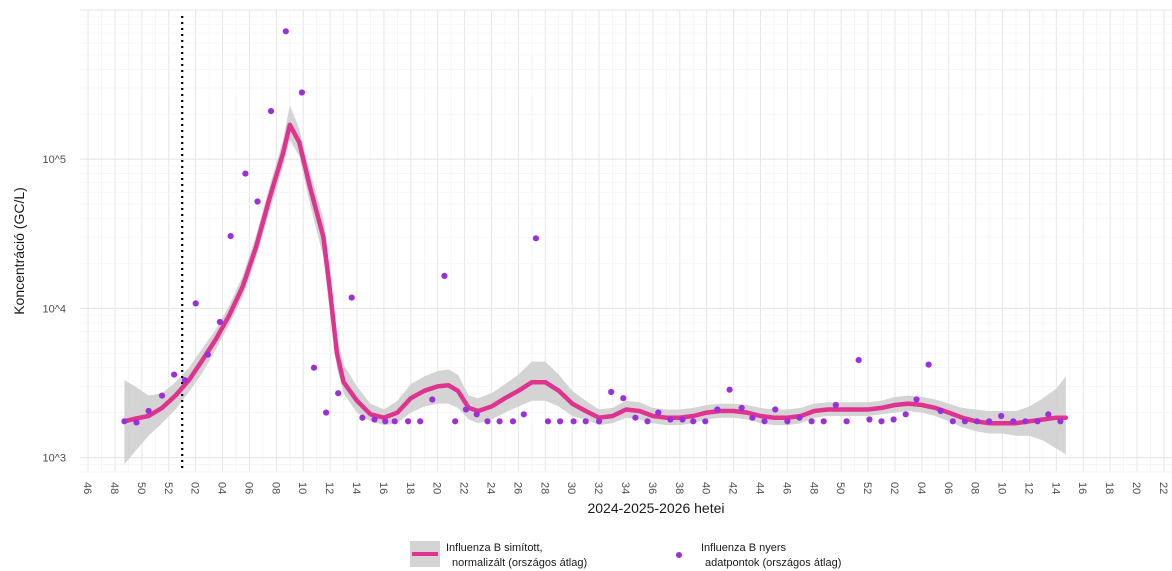 The width and height of the screenshot is (1172, 571). I want to click on x-tick-label: 38, so click(679, 488).